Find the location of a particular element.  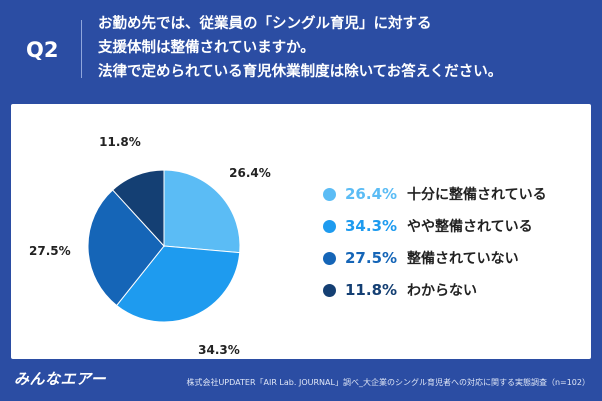

legend-label: 十分に整備されている is located at coordinates (477, 195).